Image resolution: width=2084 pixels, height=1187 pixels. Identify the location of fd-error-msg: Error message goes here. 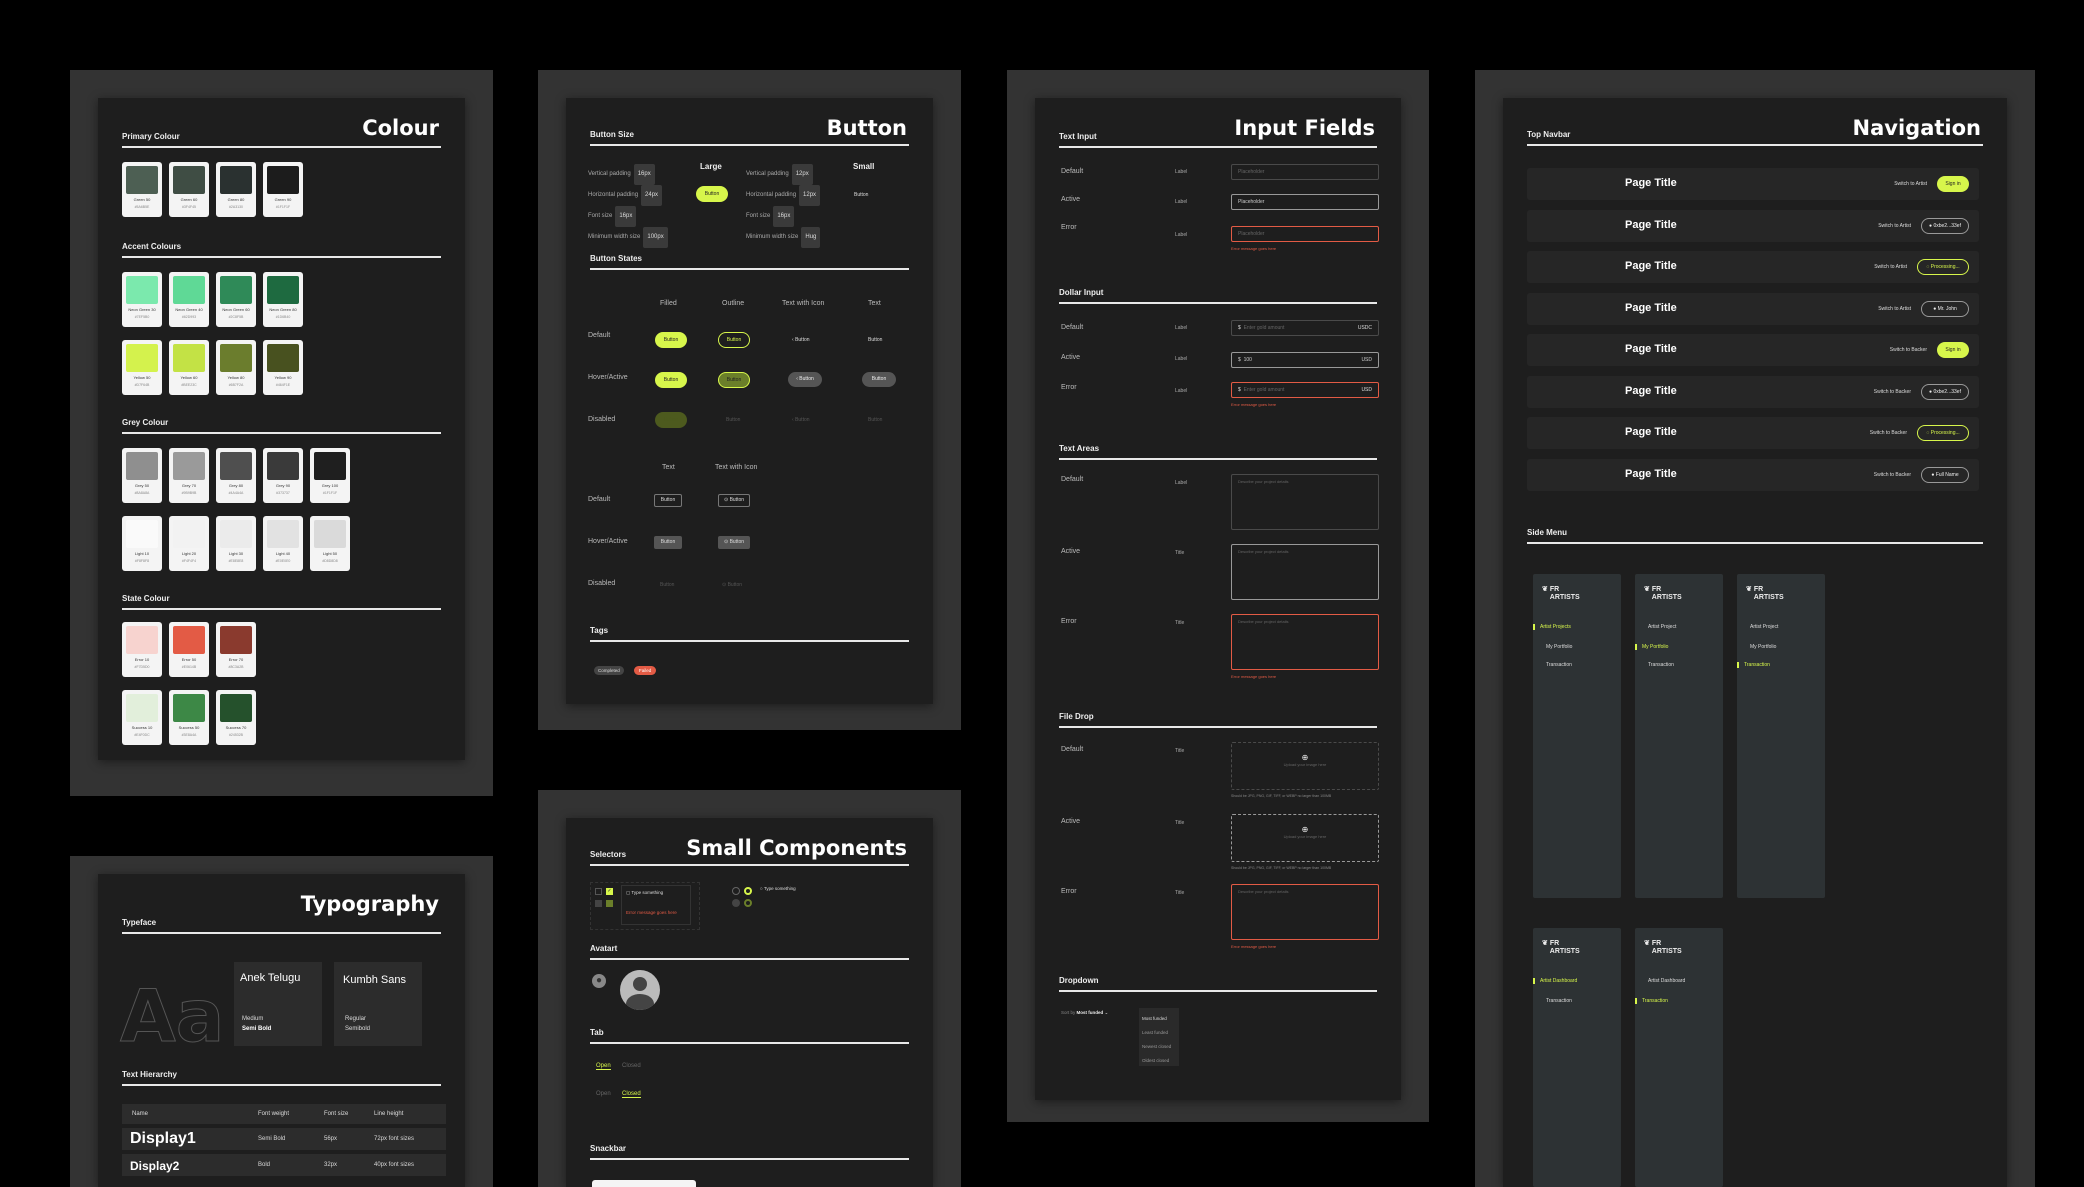
(1254, 946).